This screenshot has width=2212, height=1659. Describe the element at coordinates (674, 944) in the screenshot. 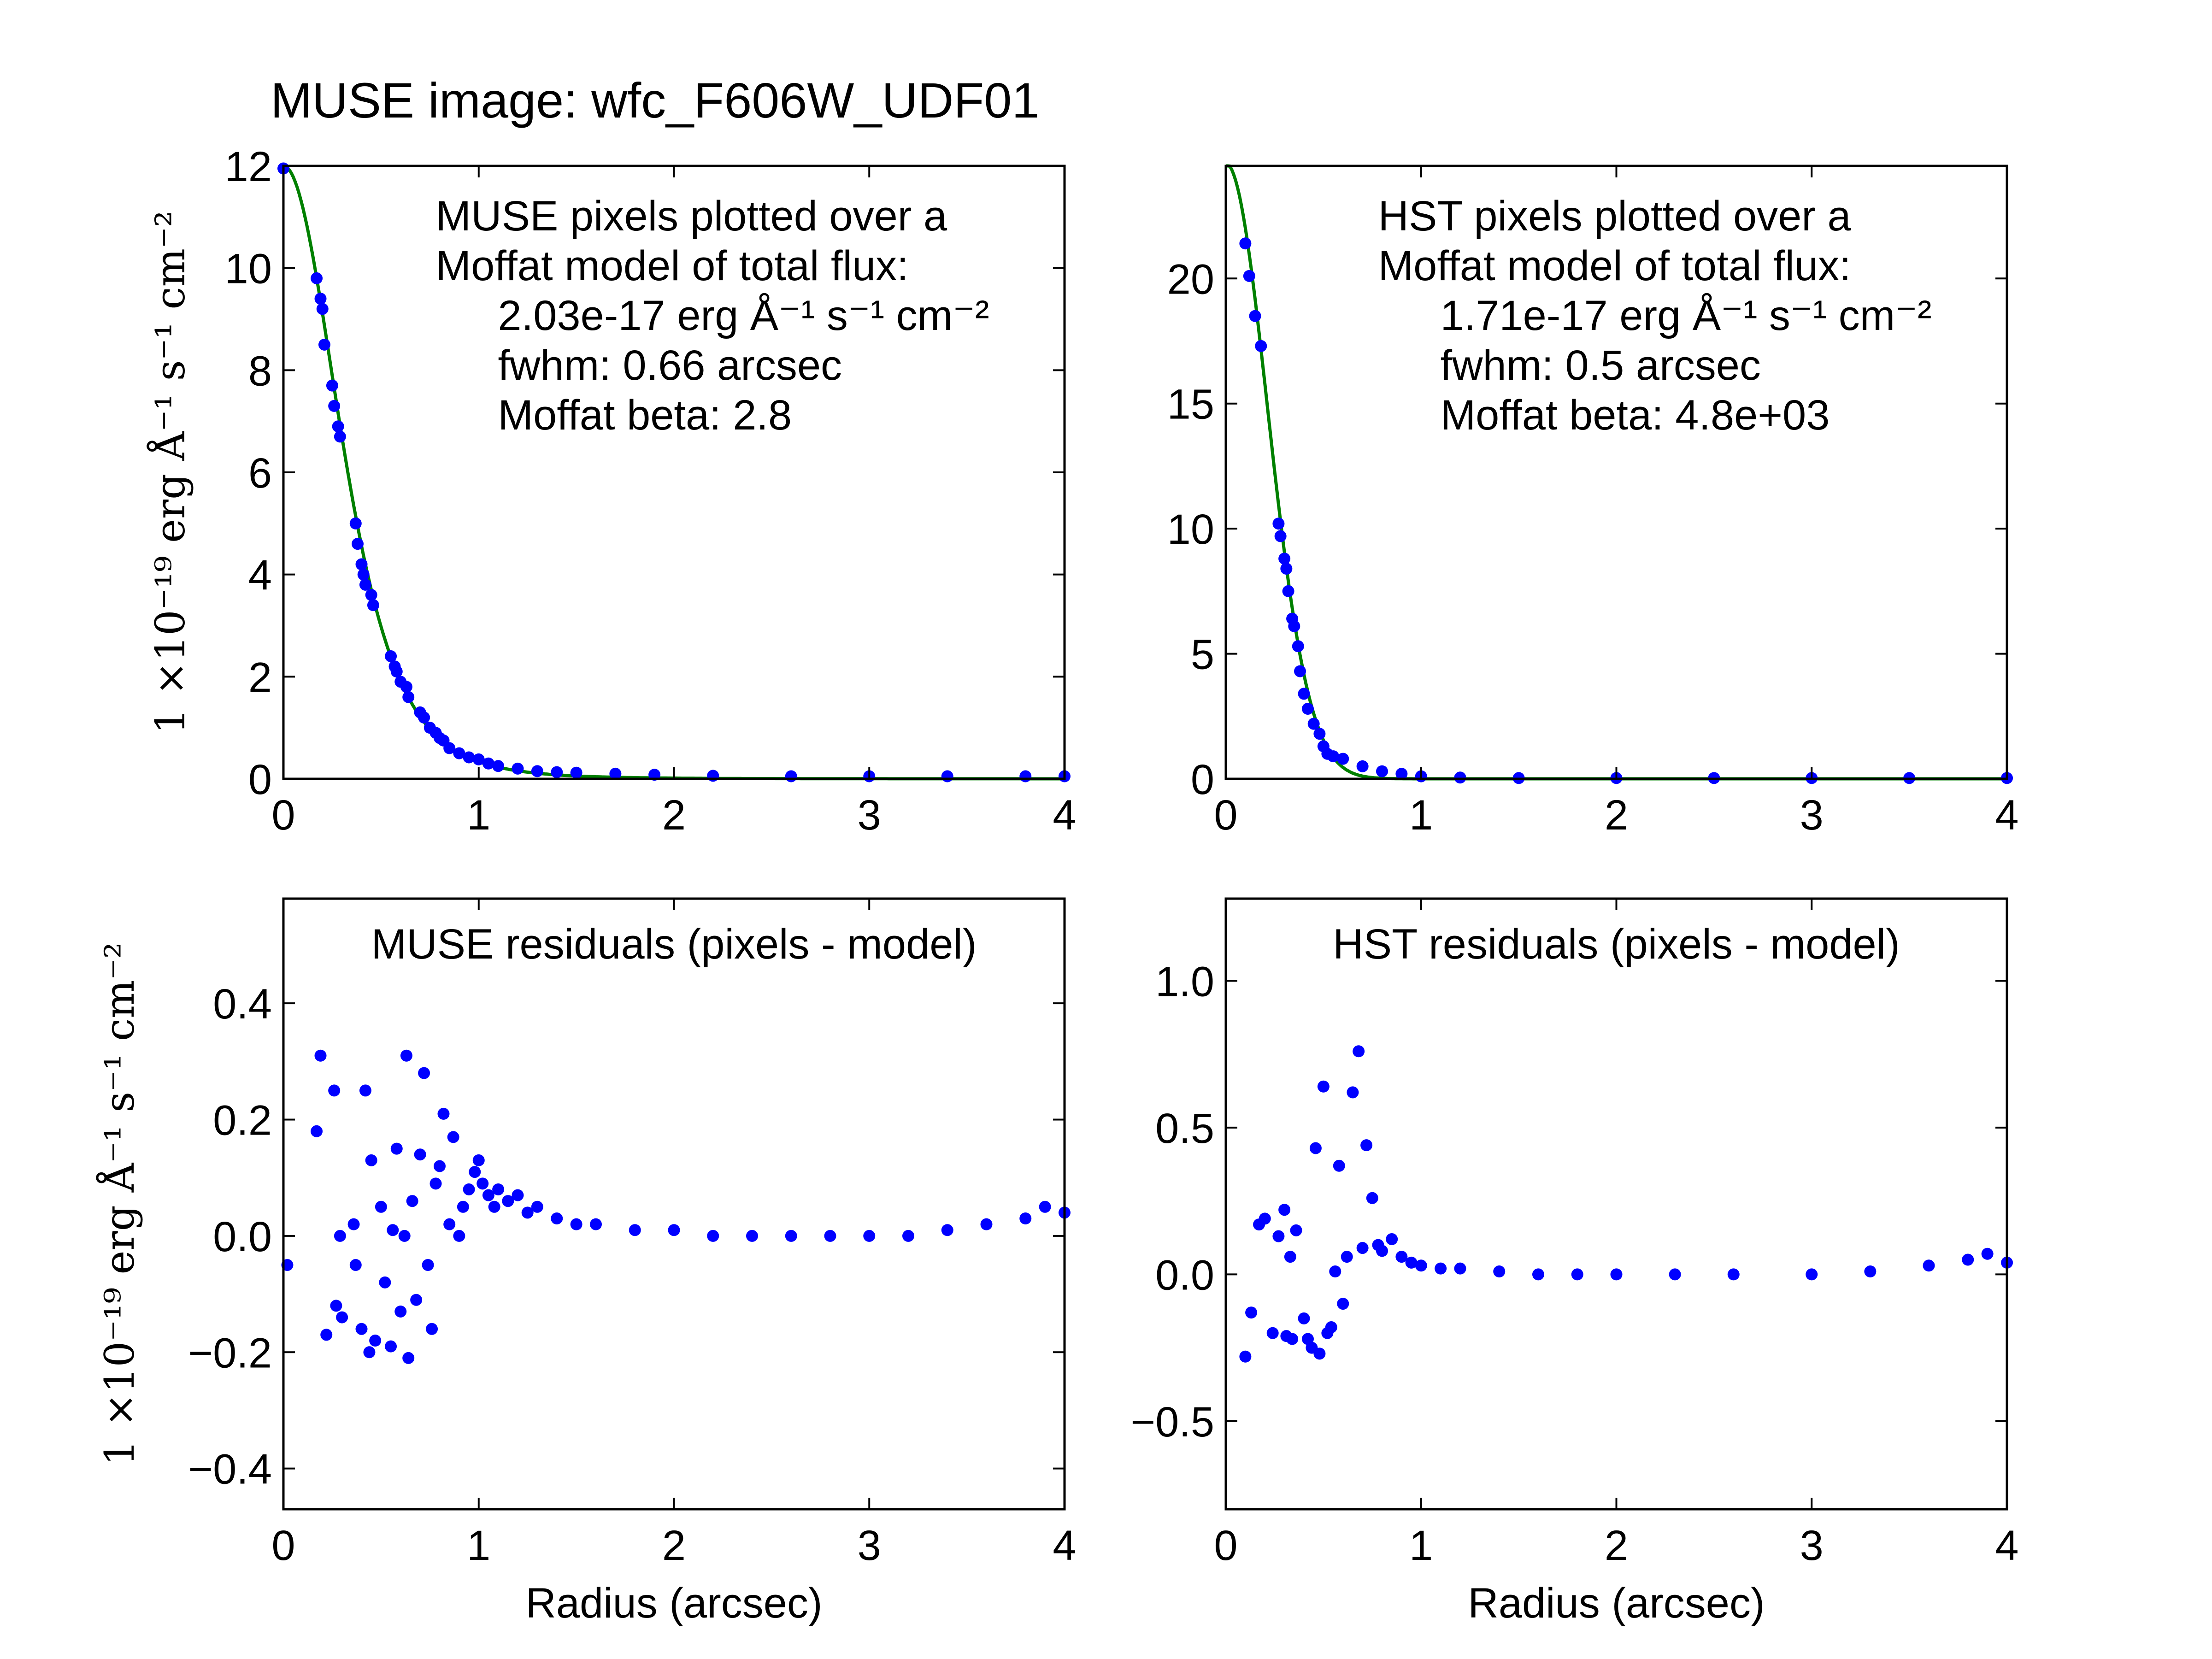

I see `panel-title: MUSE residuals (pixels - model)` at that location.